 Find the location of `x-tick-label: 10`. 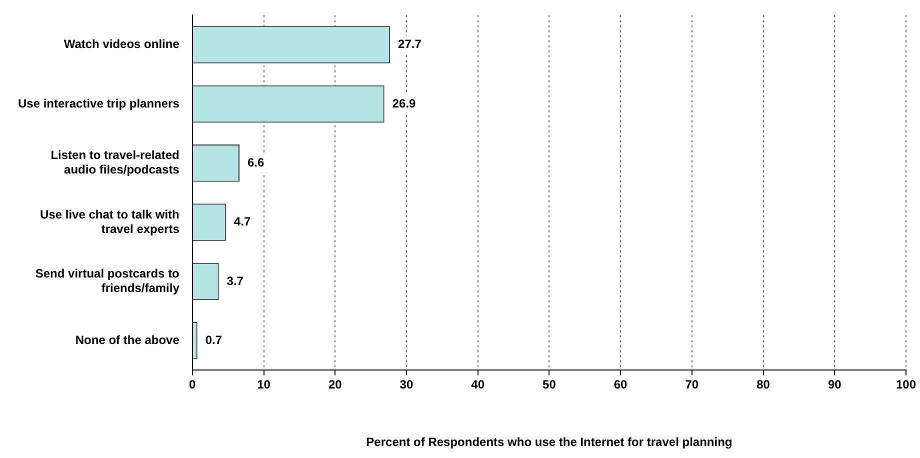

x-tick-label: 10 is located at coordinates (264, 385).